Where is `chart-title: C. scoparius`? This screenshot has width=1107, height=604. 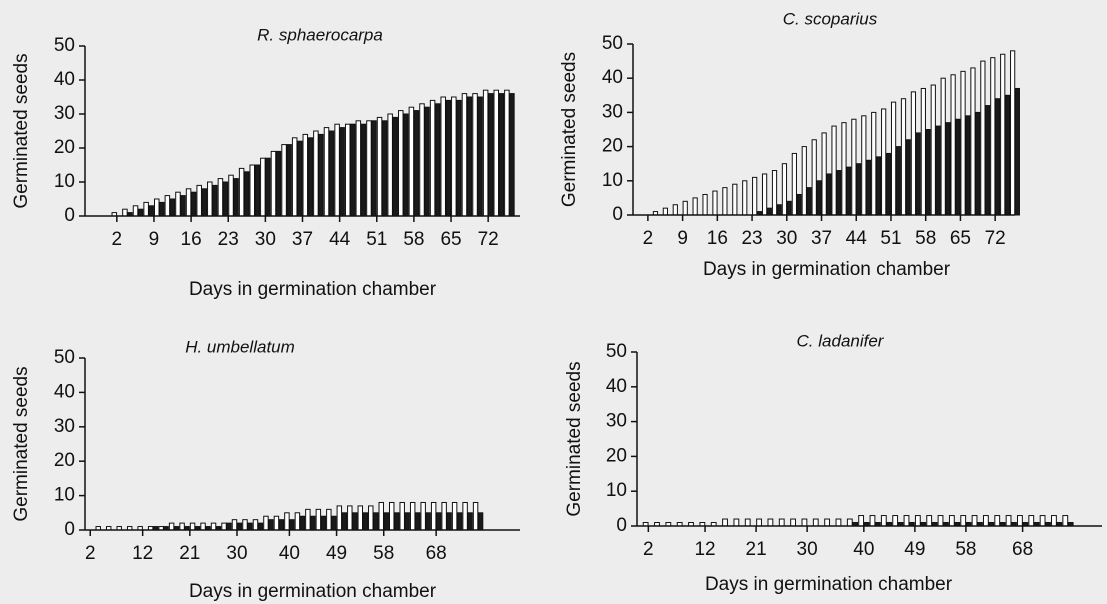 chart-title: C. scoparius is located at coordinates (830, 18).